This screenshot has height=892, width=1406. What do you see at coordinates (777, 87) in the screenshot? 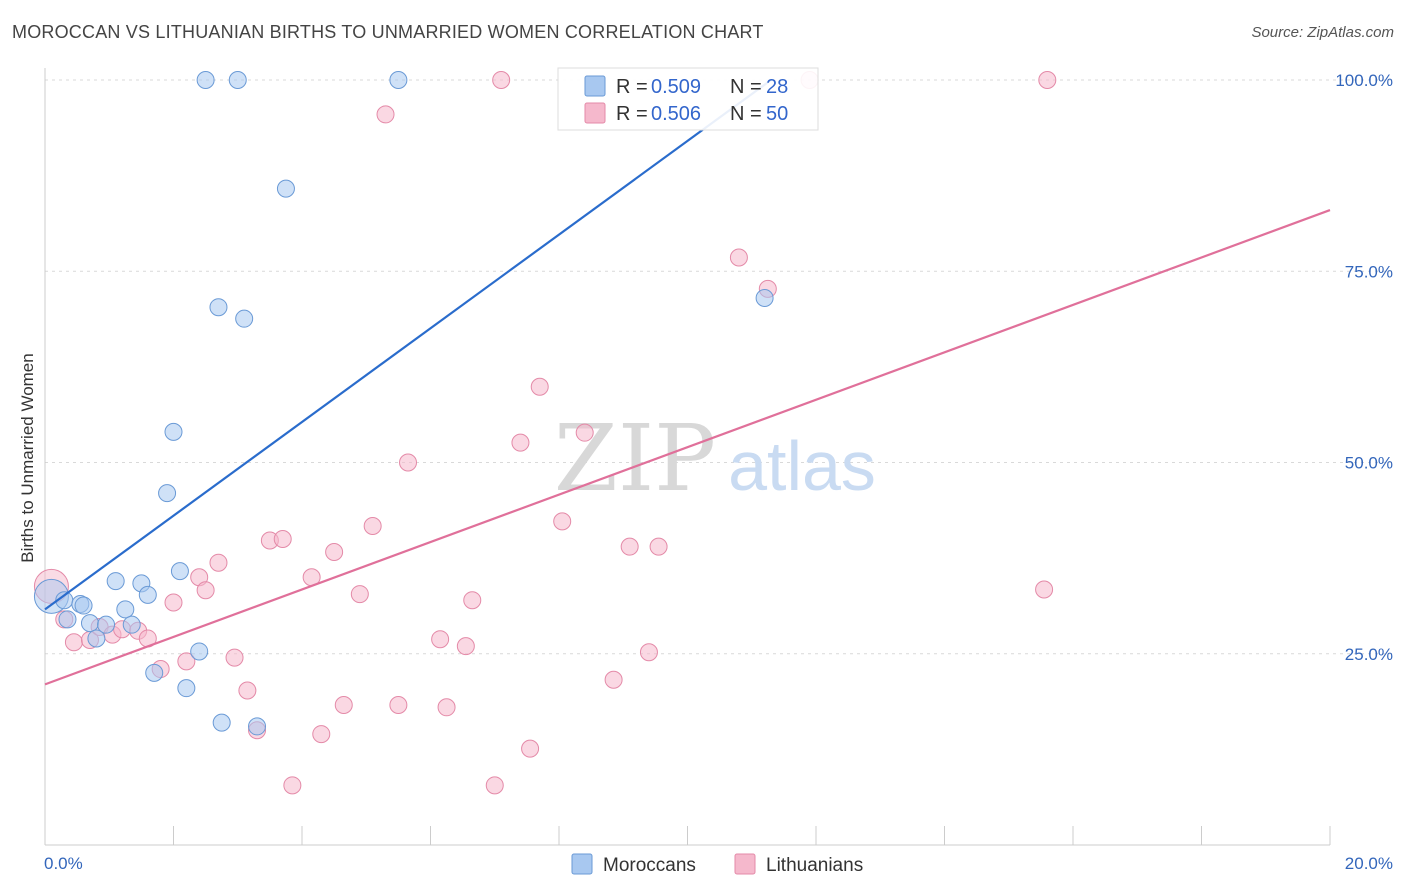
I see `stats-n-value: 28` at bounding box center [777, 87].